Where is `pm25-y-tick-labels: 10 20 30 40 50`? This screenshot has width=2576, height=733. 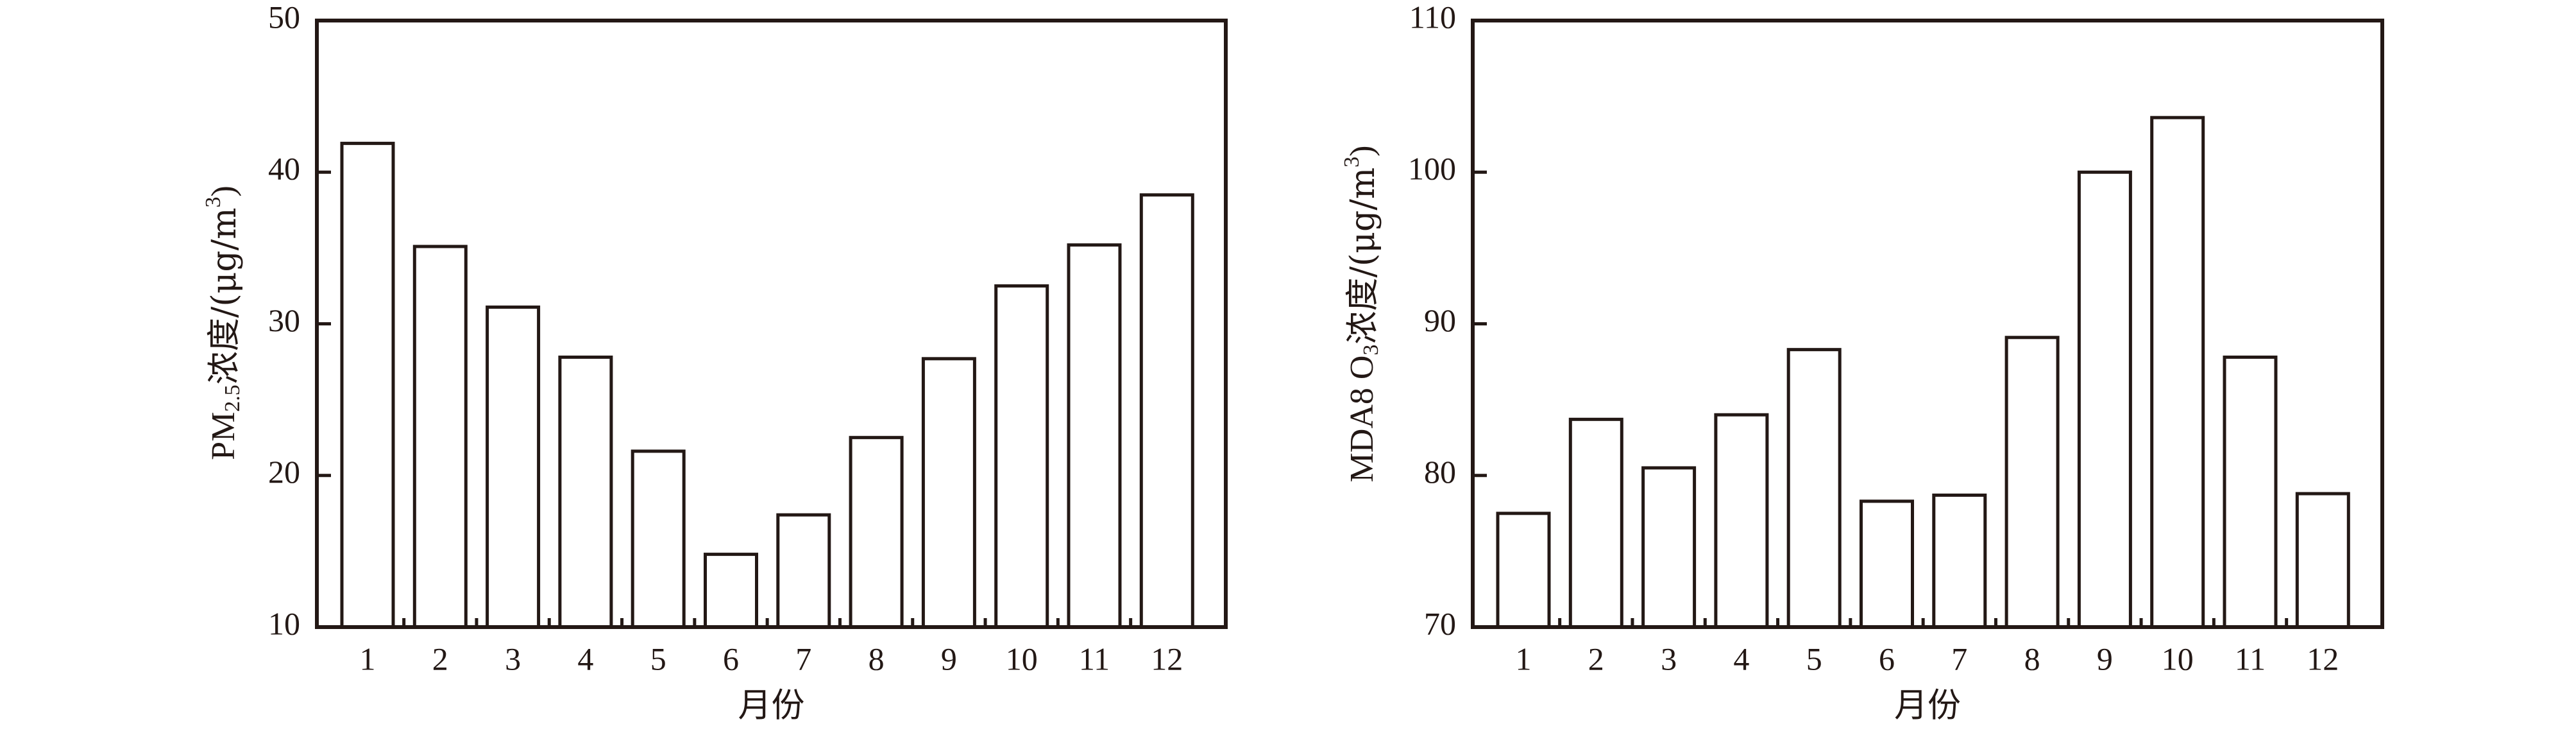
pm25-y-tick-labels: 10 20 30 40 50 is located at coordinates (284, 320).